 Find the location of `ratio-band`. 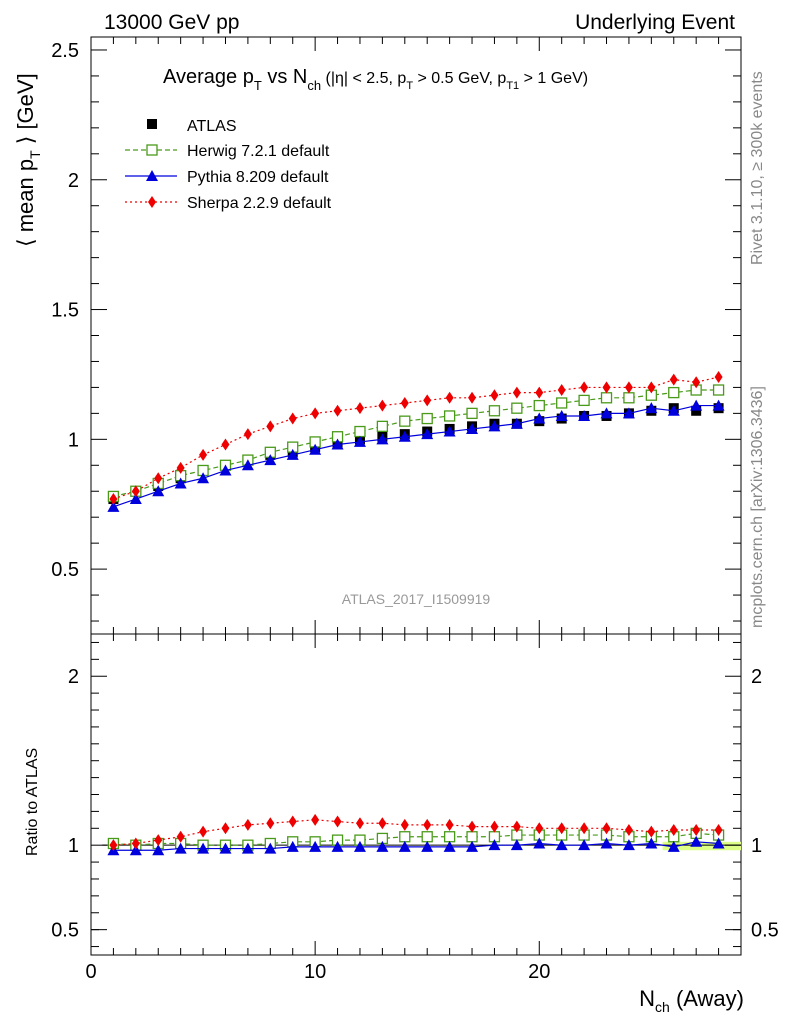

ratio-band is located at coordinates (701, 846).